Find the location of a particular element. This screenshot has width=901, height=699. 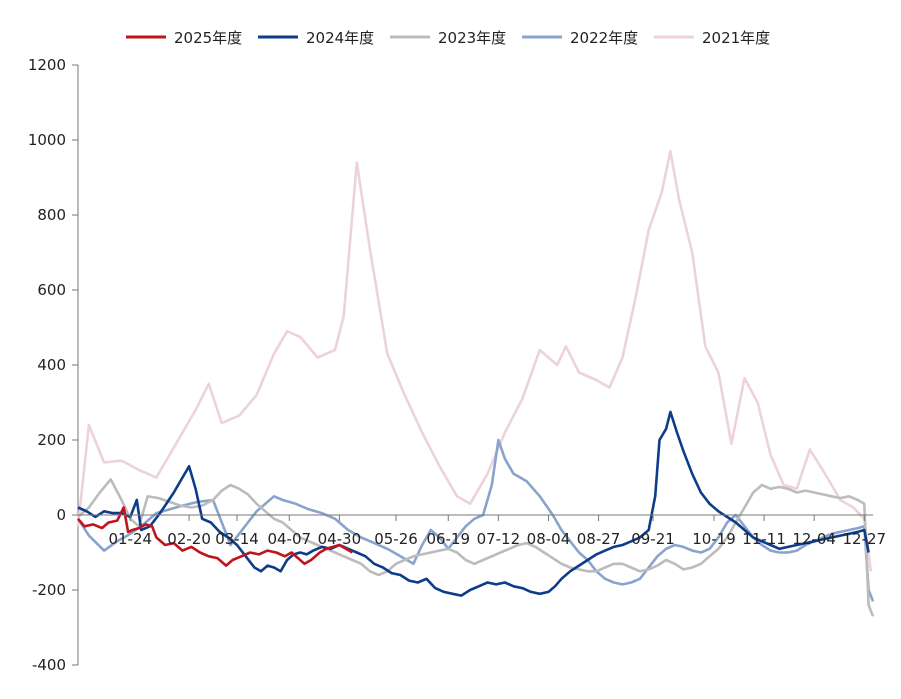

y-tick-label: 0 is located at coordinates (61, 515).